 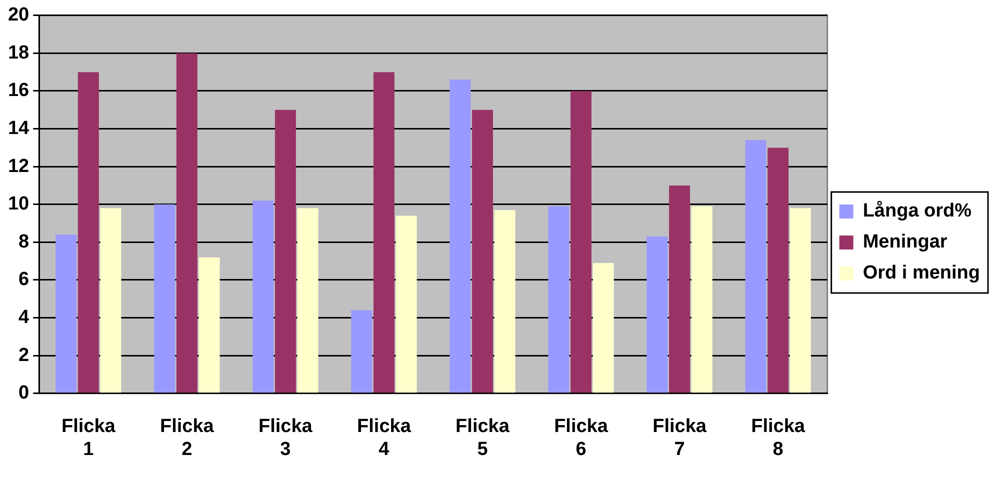 What do you see at coordinates (384, 438) in the screenshot?
I see `x-tick-label: Flicka 4` at bounding box center [384, 438].